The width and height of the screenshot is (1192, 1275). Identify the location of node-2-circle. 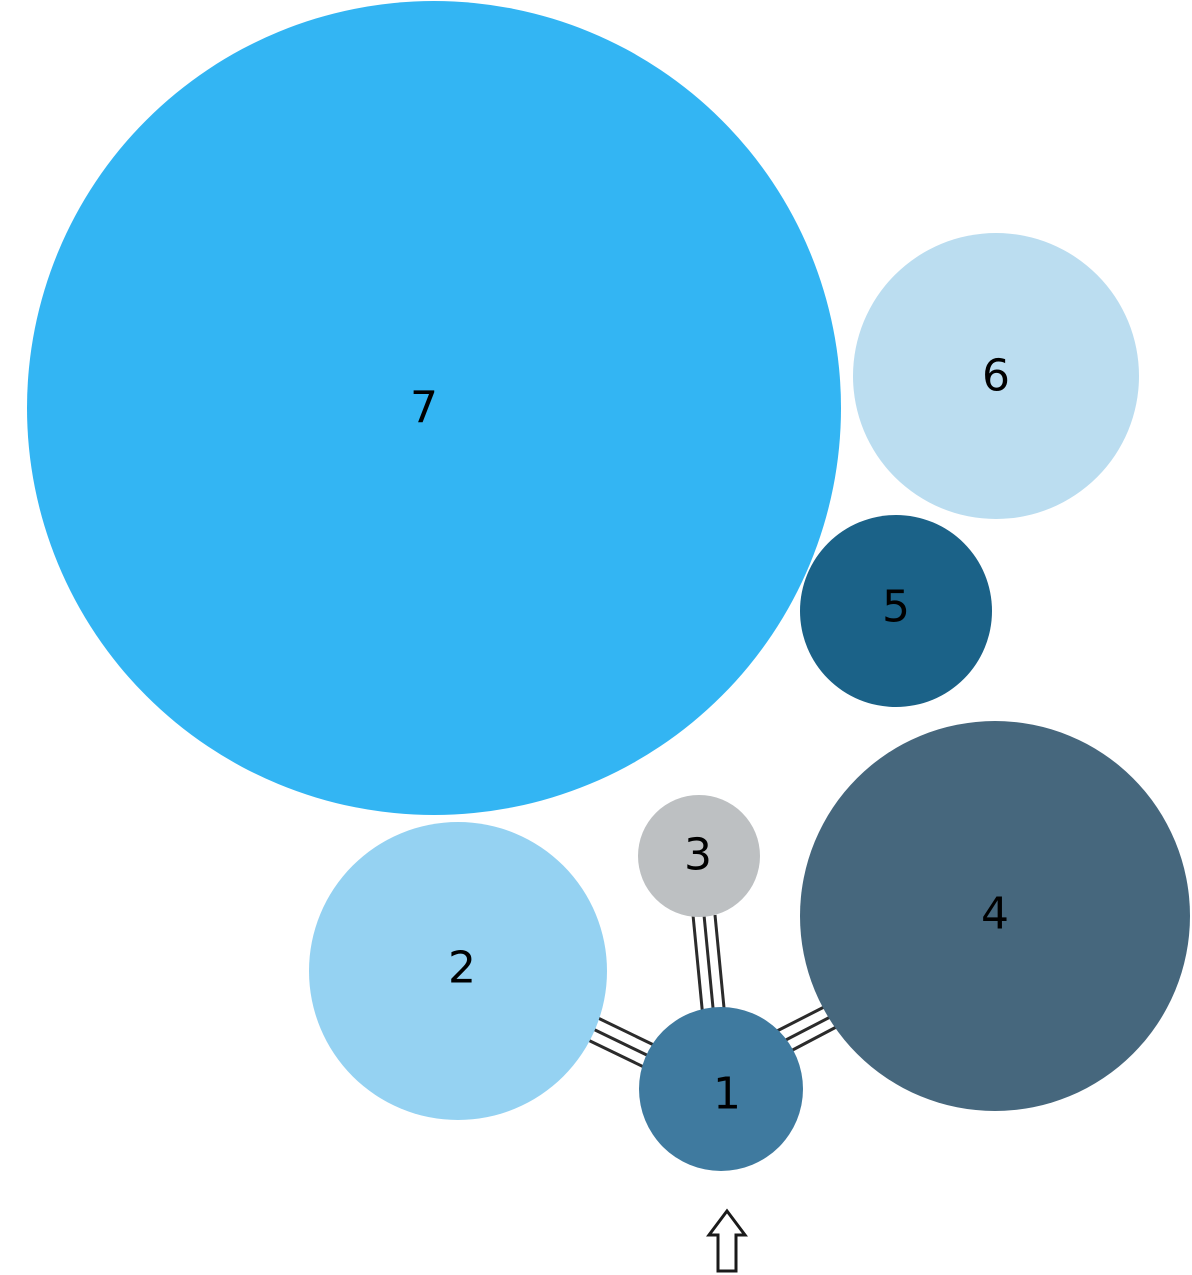
(458, 971).